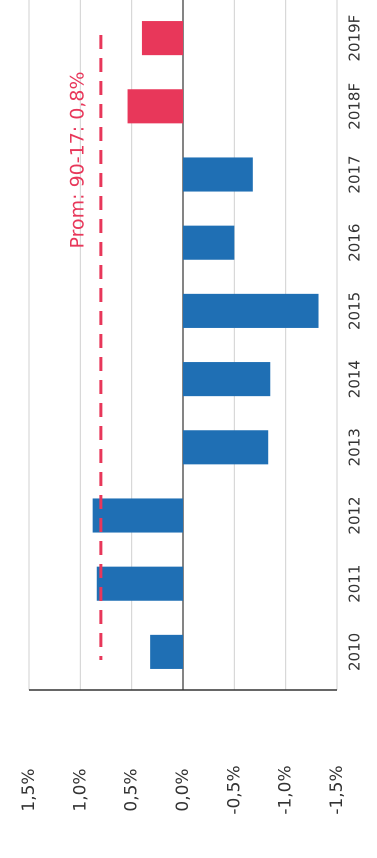 The width and height of the screenshot is (377, 858). I want to click on x-tick-label: 2016, so click(355, 243).